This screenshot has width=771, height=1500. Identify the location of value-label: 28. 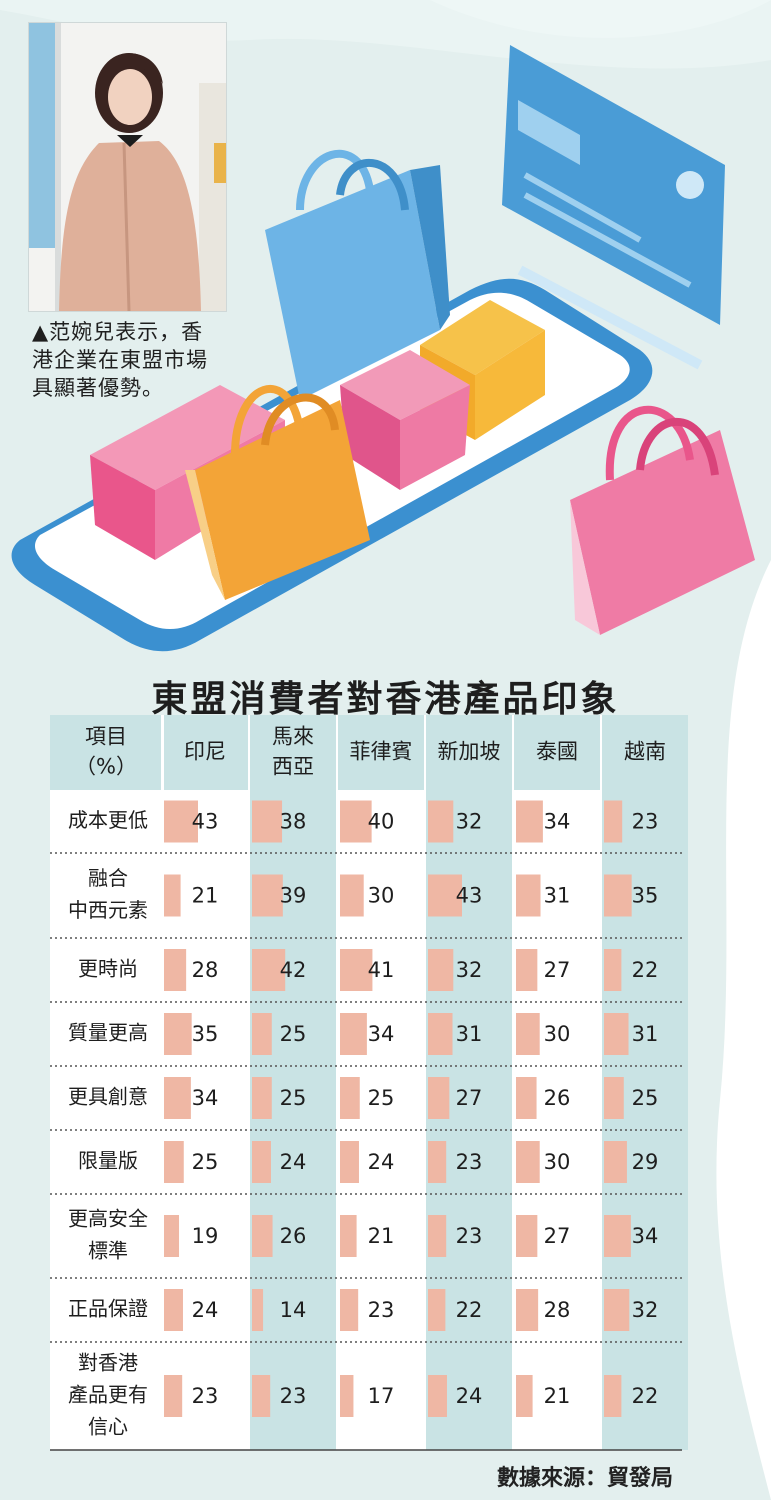
(557, 1310).